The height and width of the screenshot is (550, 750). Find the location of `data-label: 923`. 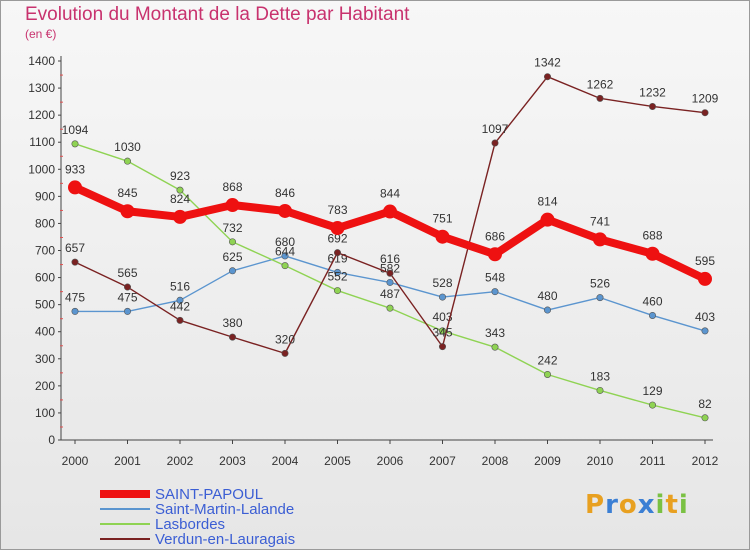

data-label: 923 is located at coordinates (180, 176).